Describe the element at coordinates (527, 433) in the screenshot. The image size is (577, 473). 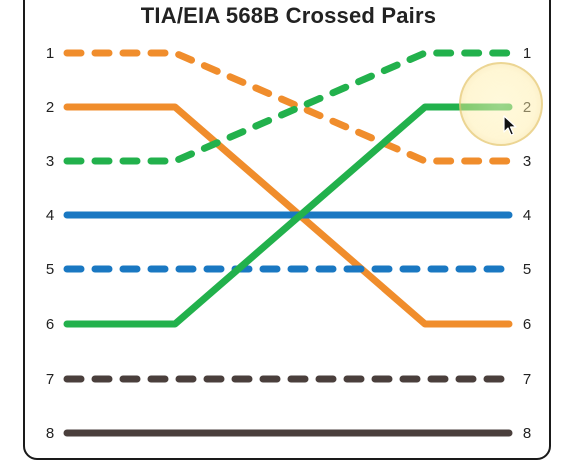
I see `right-pin-label-8: 8` at that location.